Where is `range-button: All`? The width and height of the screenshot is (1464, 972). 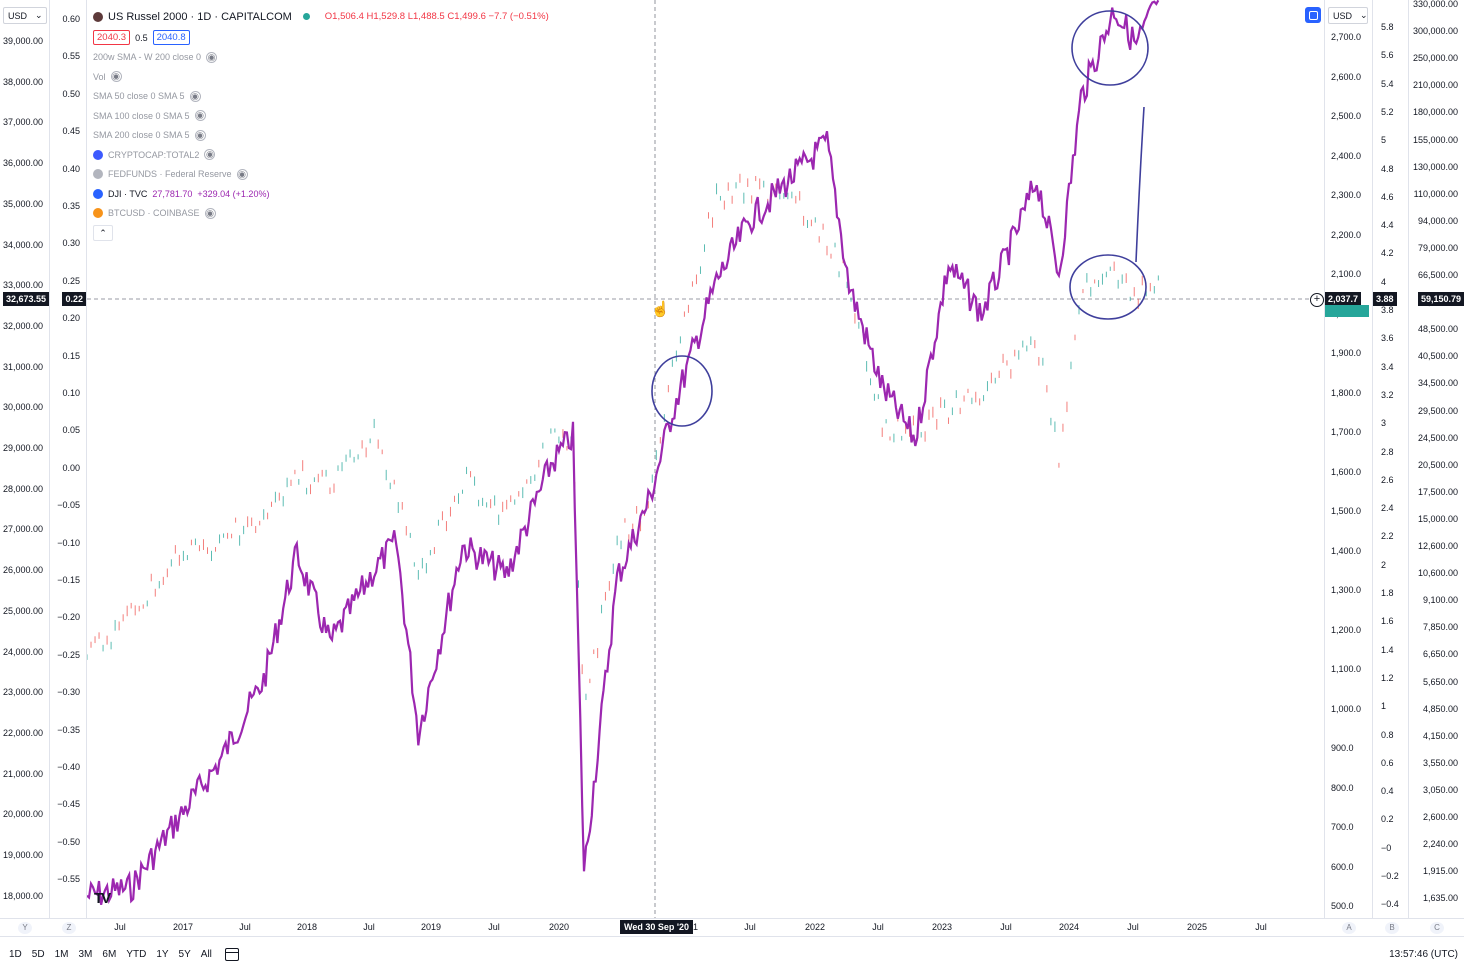
range-button: All is located at coordinates (206, 954).